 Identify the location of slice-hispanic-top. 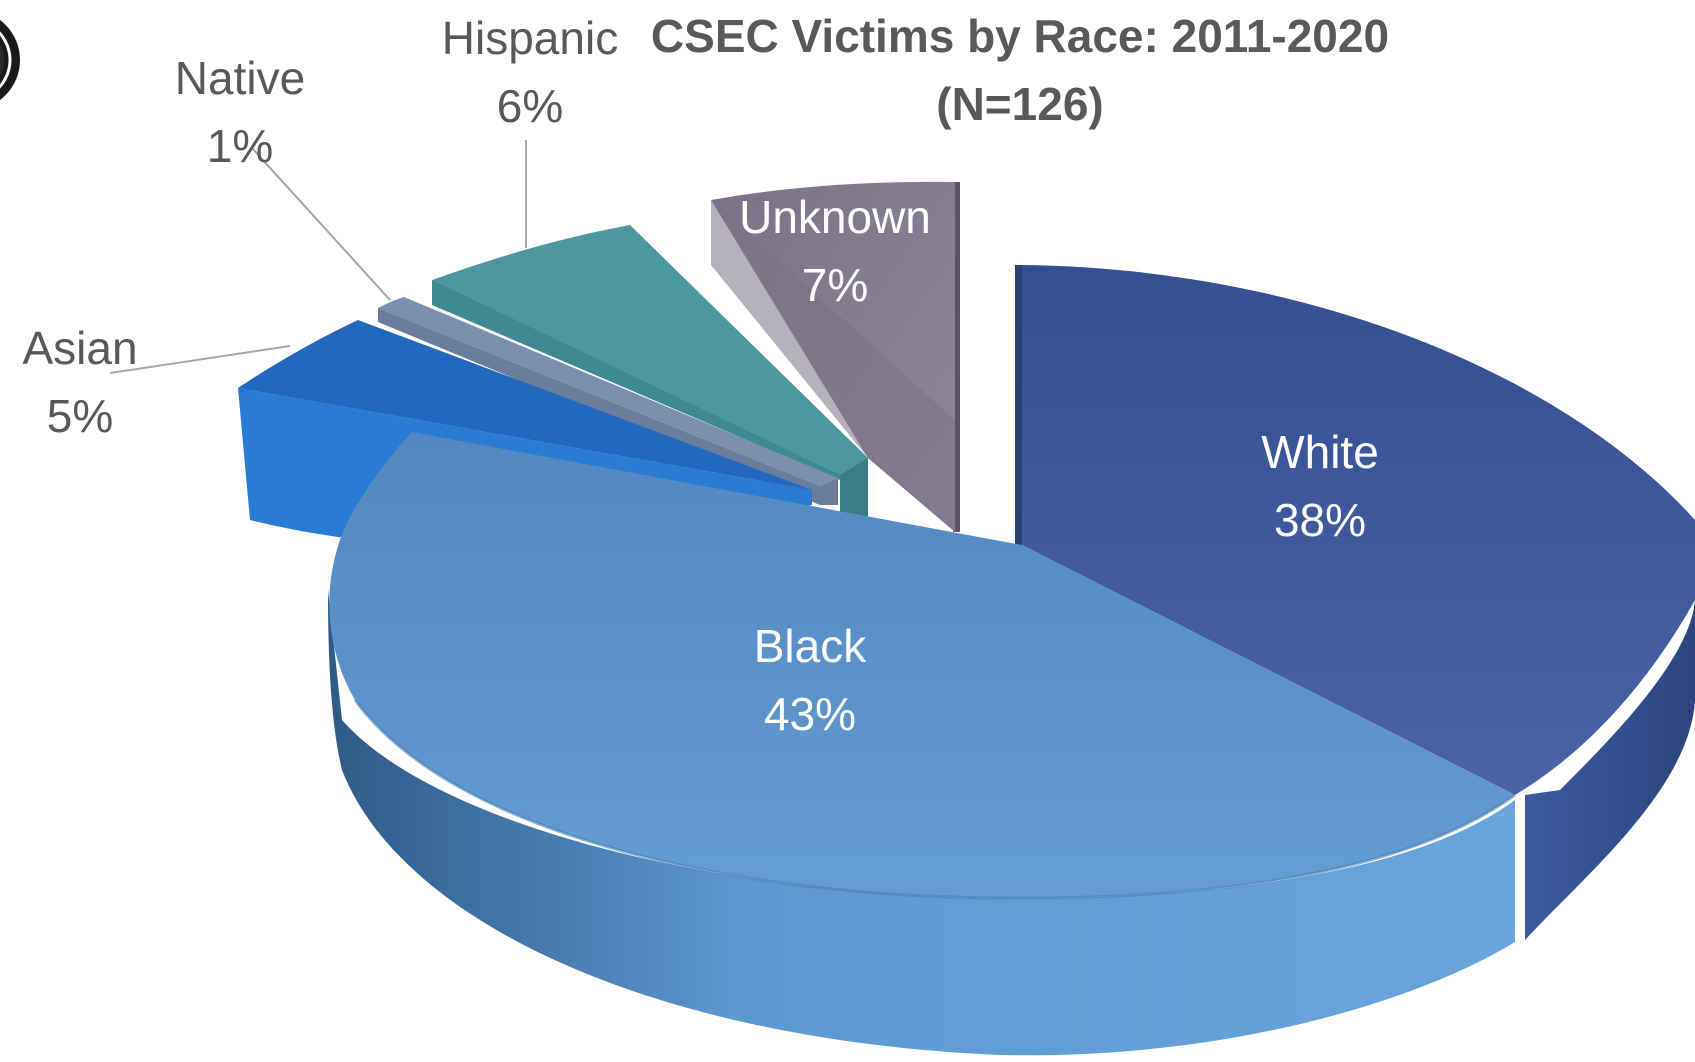
(650, 350).